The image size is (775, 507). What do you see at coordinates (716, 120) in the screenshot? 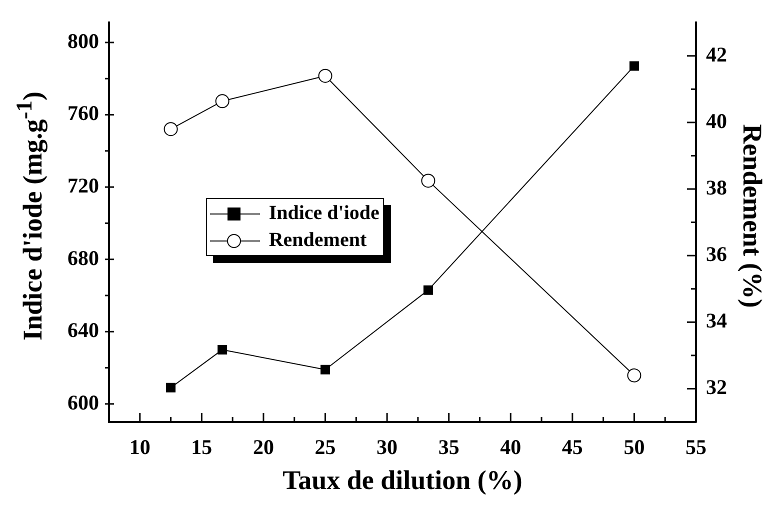
I see `y2-tick-label: 40` at bounding box center [716, 120].